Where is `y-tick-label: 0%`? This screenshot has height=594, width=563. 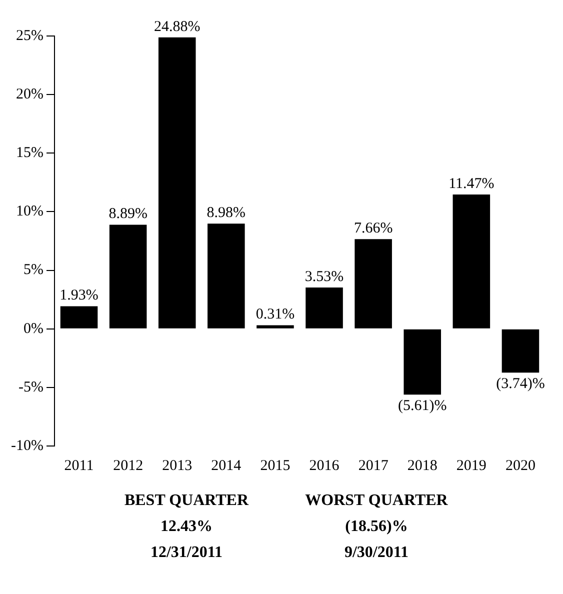
y-tick-label: 0% is located at coordinates (33, 328).